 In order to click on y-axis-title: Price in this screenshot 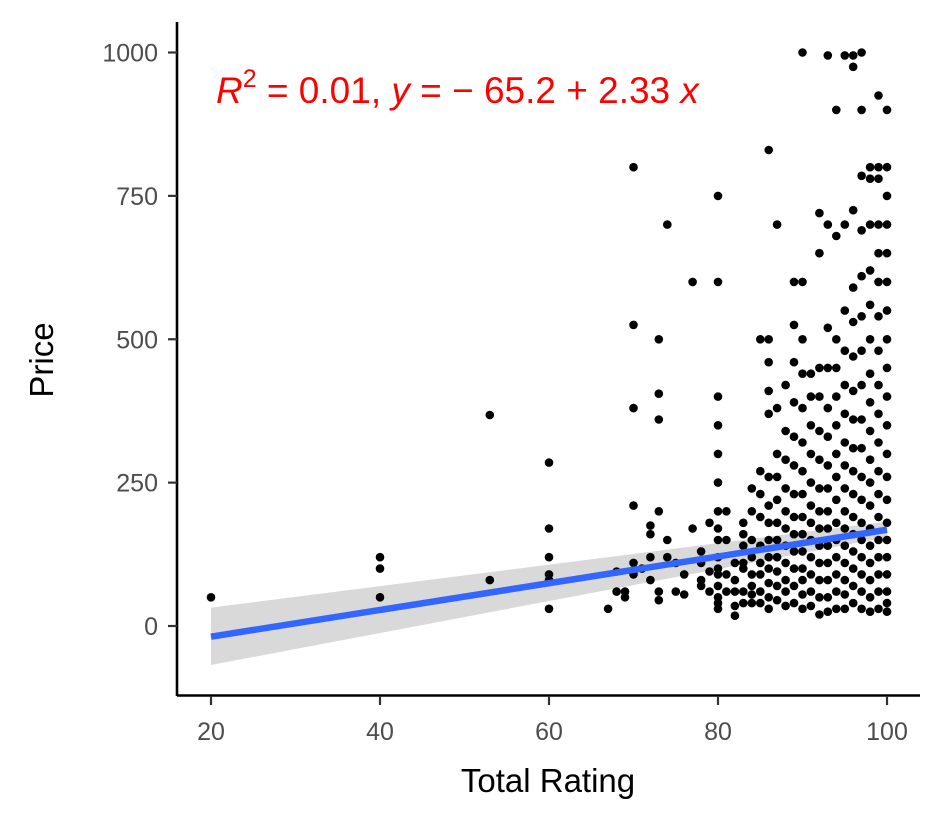, I will do `click(41, 359)`.